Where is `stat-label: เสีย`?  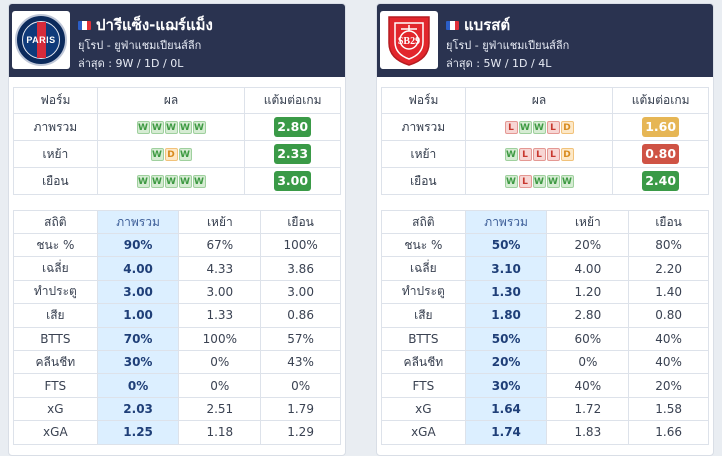
stat-label: เสีย is located at coordinates (423, 315).